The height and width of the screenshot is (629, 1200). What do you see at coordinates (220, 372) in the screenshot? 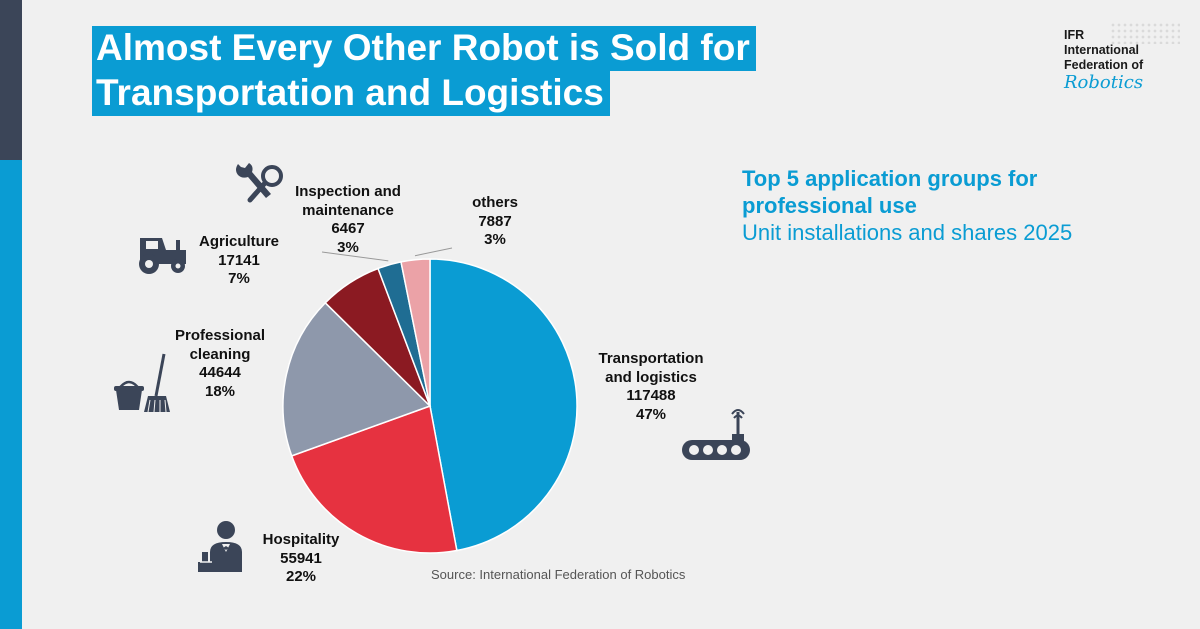
I see `slice-label-value: 44644` at bounding box center [220, 372].